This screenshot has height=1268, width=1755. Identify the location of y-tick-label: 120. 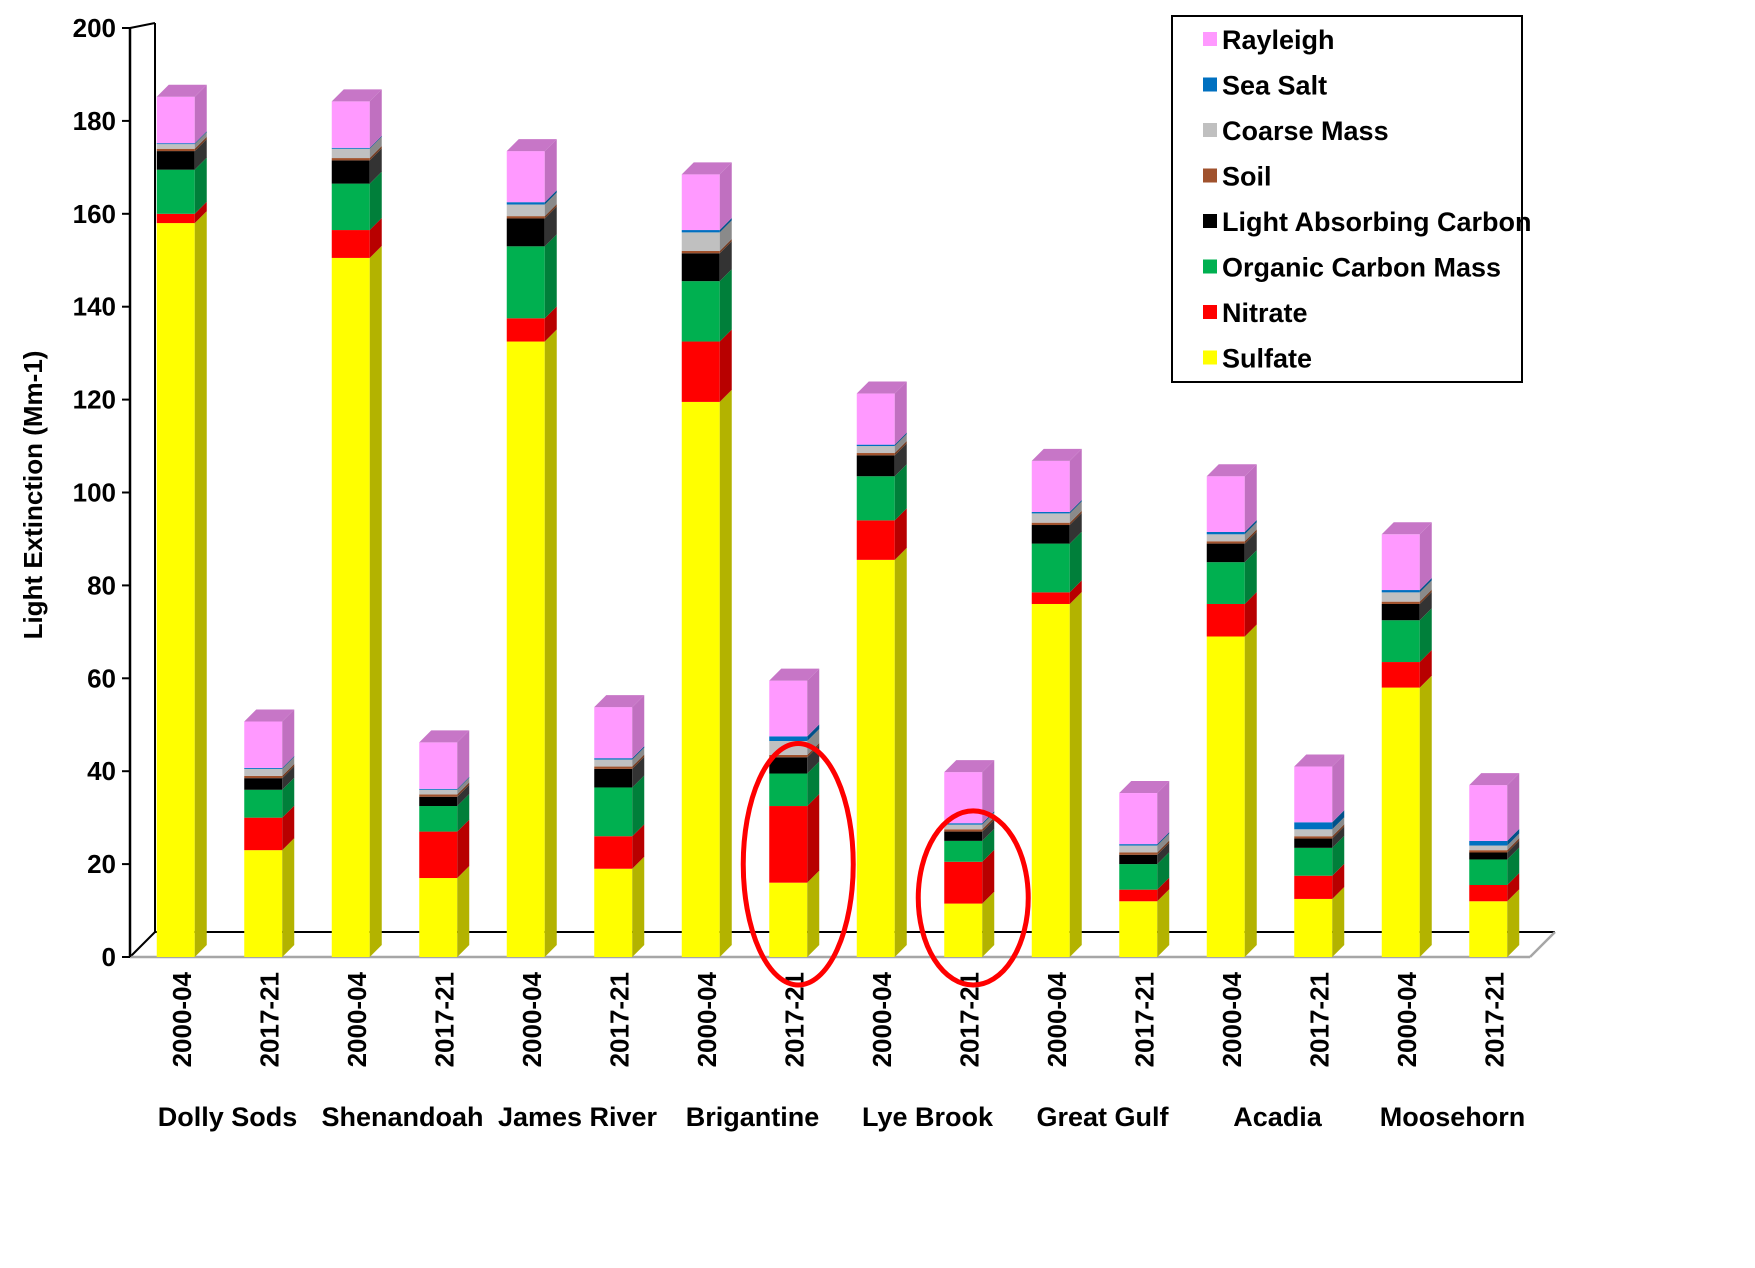
(94, 400).